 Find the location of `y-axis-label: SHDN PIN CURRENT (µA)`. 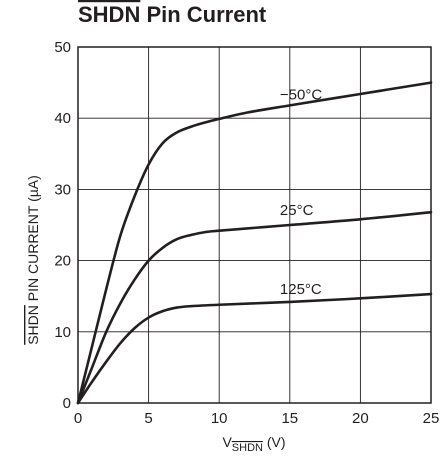

y-axis-label: SHDN PIN CURRENT (µA) is located at coordinates (33, 260).